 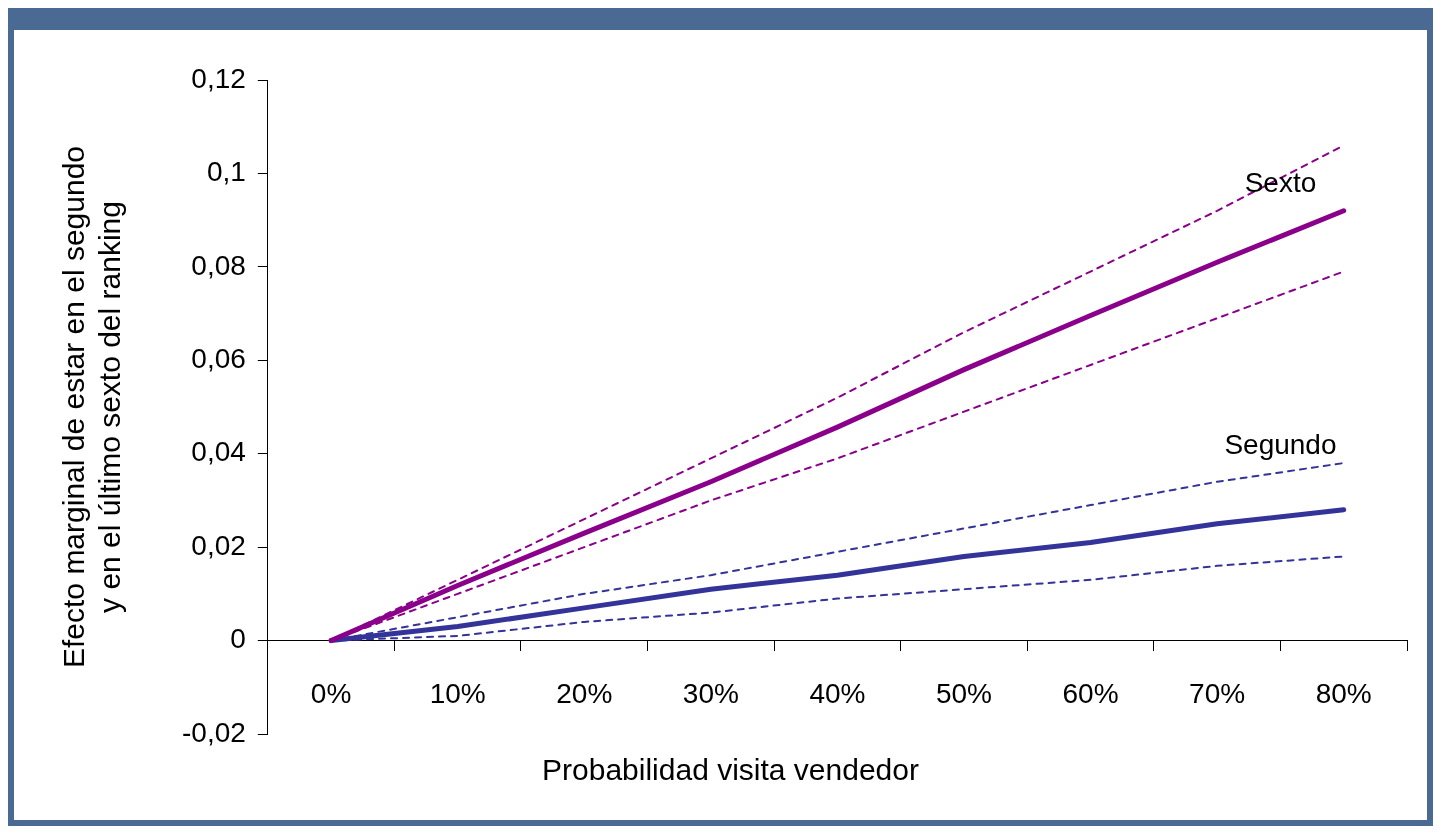 What do you see at coordinates (92, 407) in the screenshot?
I see `y-axis-title: Efecto marginal de estar en el segundo y en el último sexto del ranking` at bounding box center [92, 407].